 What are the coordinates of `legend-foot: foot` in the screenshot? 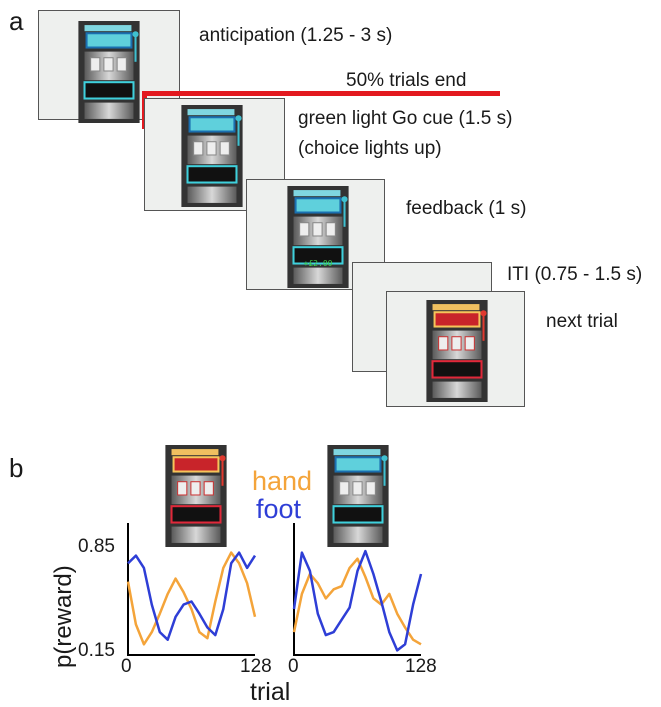 It's located at (279, 509).